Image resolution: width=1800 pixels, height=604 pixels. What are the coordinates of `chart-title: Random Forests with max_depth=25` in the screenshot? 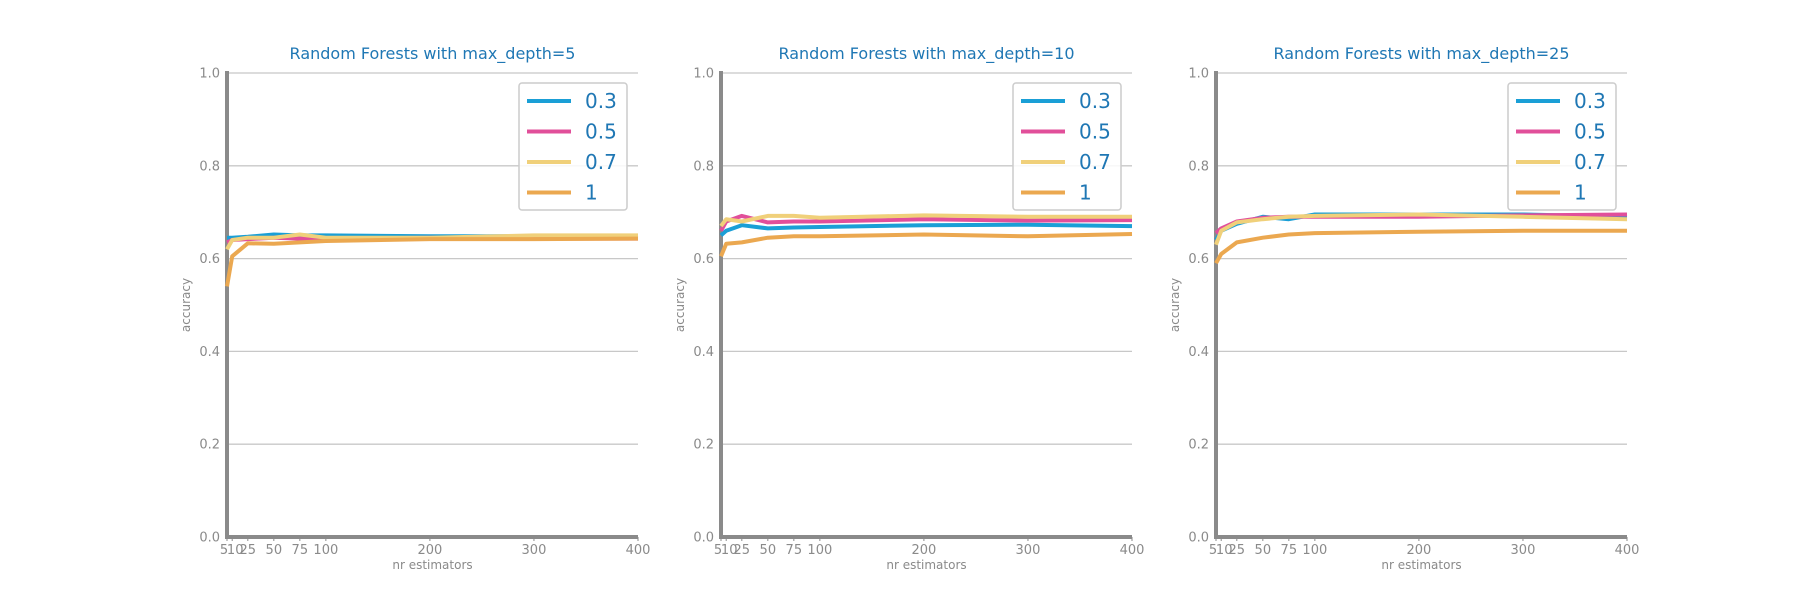 It's located at (1421, 54).